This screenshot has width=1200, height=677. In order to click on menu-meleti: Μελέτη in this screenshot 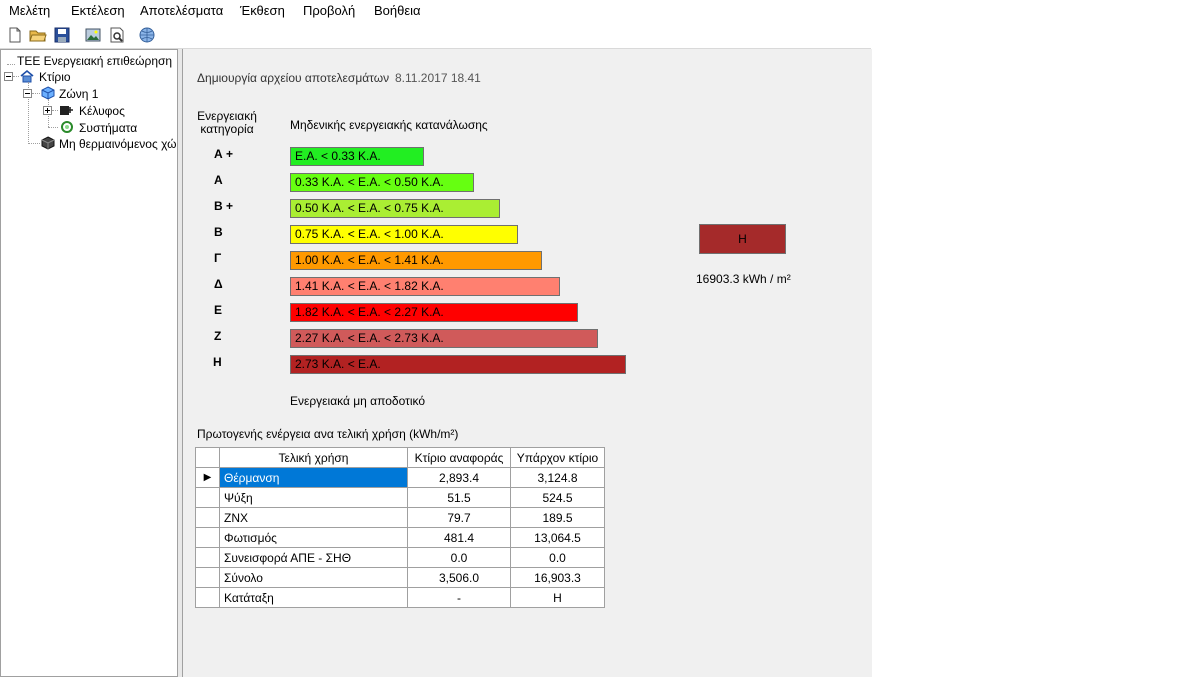, I will do `click(30, 10)`.